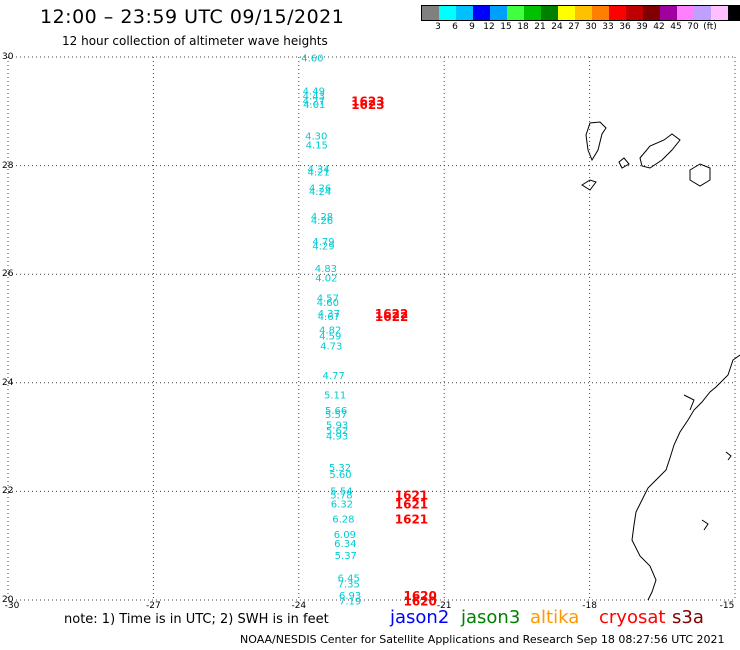 The image size is (740, 650). I want to click on color-scale-label: 9, so click(472, 27).